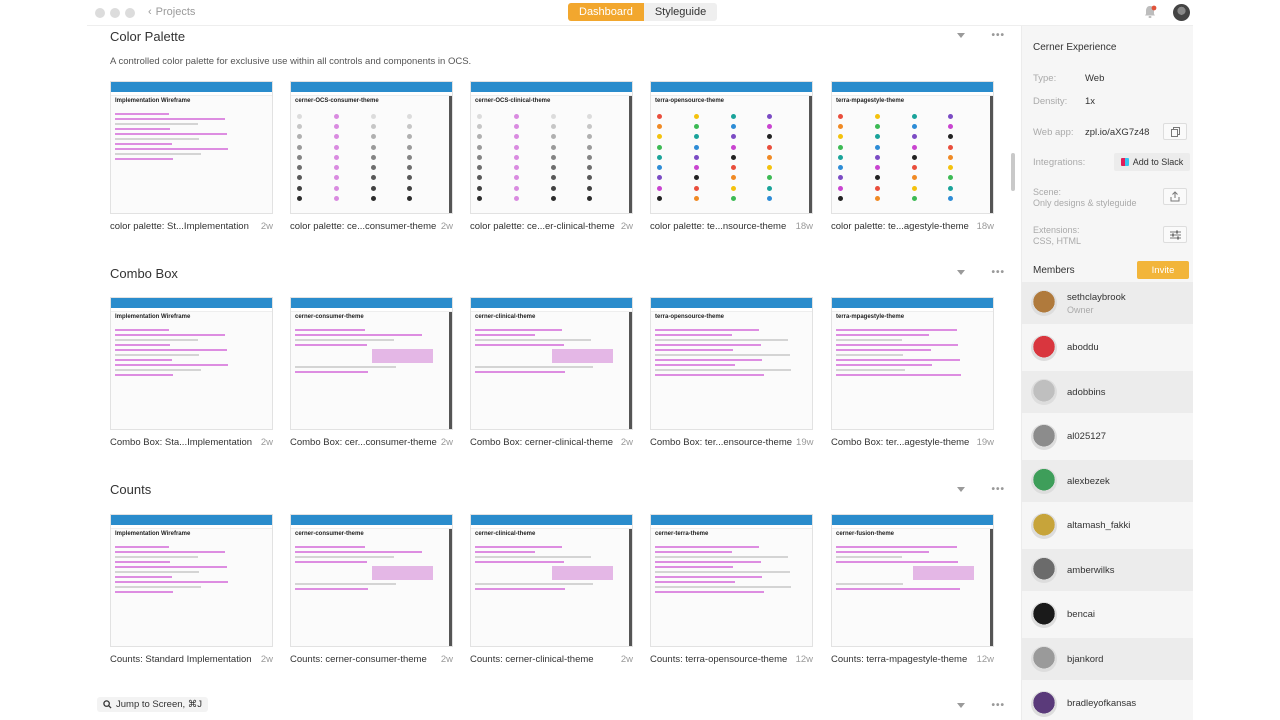 The height and width of the screenshot is (720, 1280). I want to click on screen-name: Combo Box: ter...ensource-theme, so click(721, 442).